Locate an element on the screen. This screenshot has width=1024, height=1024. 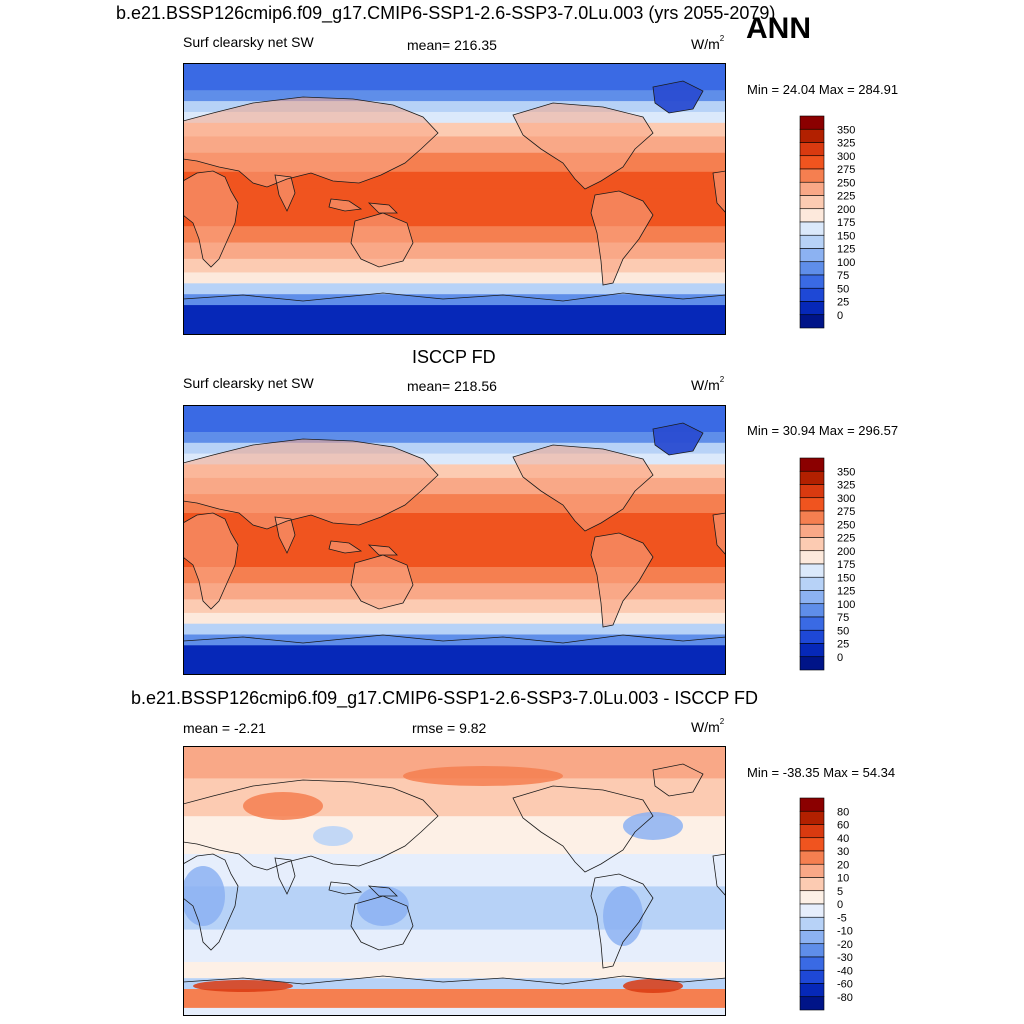
colorbar-tick-label: 125 is located at coordinates (846, 250).